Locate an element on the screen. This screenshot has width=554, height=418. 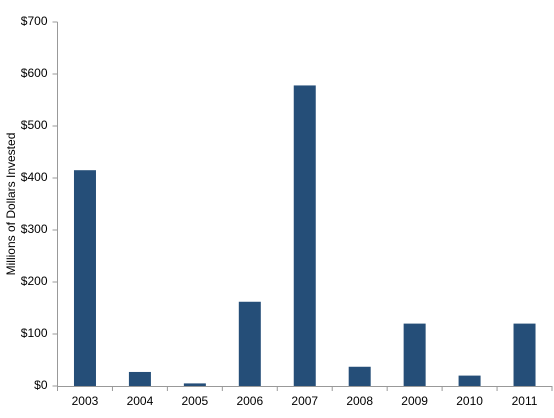
x-tick-label: 2010 is located at coordinates (469, 401).